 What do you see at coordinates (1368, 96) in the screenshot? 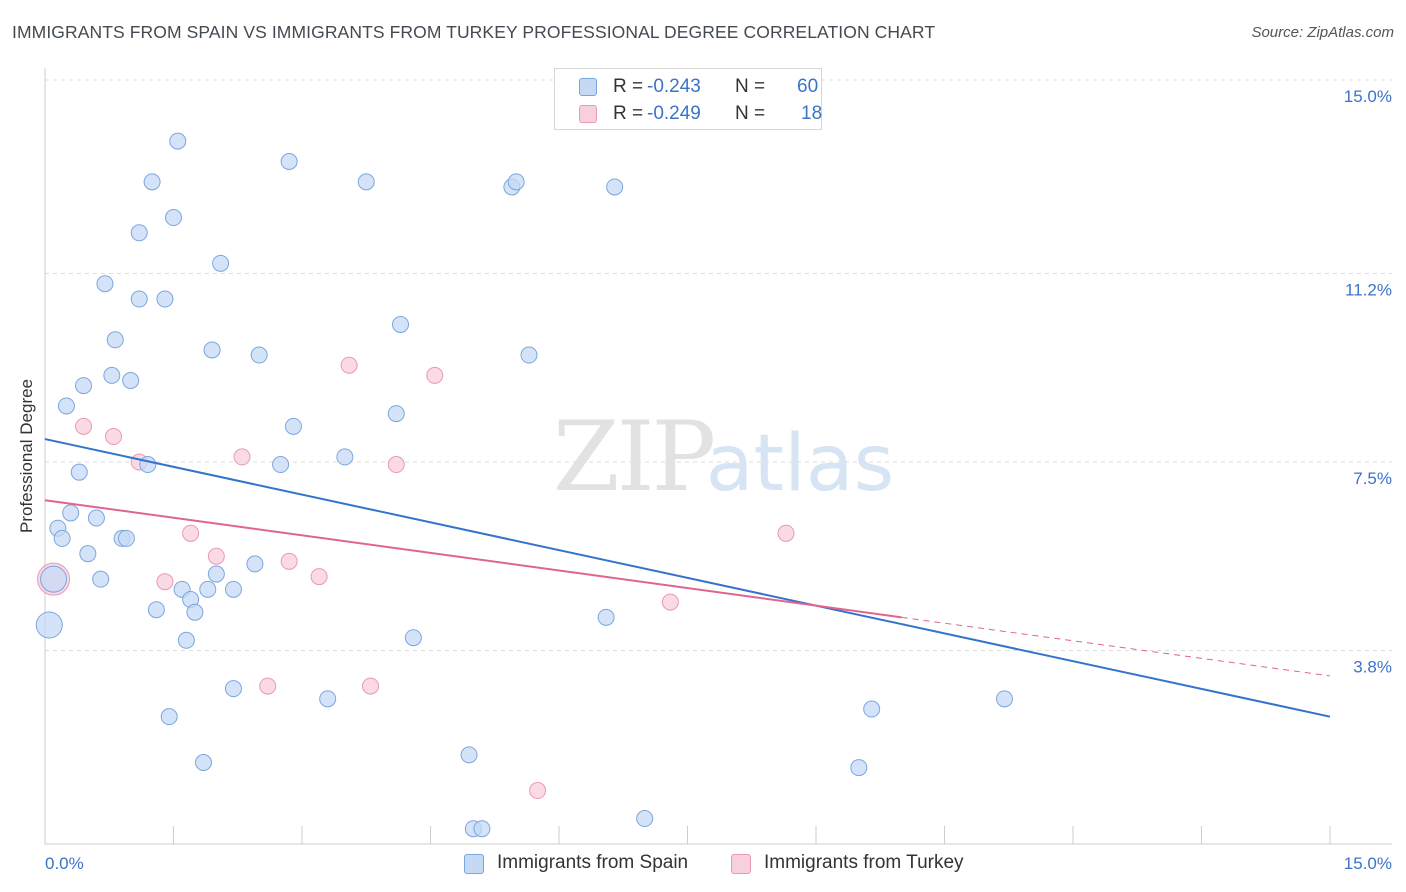
I see `y-tick-label: 15.0%` at bounding box center [1368, 96].